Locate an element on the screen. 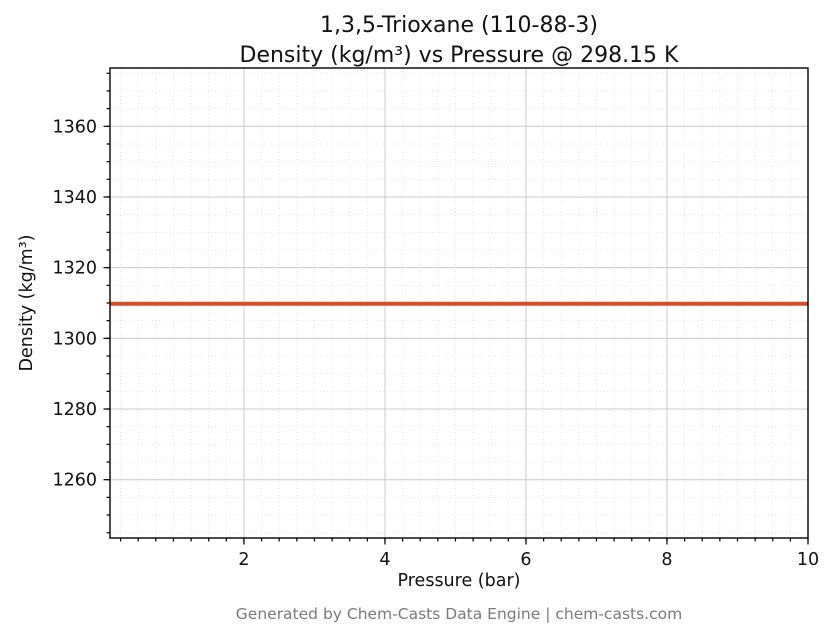 This screenshot has width=836, height=644. y-tick-label: 1320 is located at coordinates (74, 269).